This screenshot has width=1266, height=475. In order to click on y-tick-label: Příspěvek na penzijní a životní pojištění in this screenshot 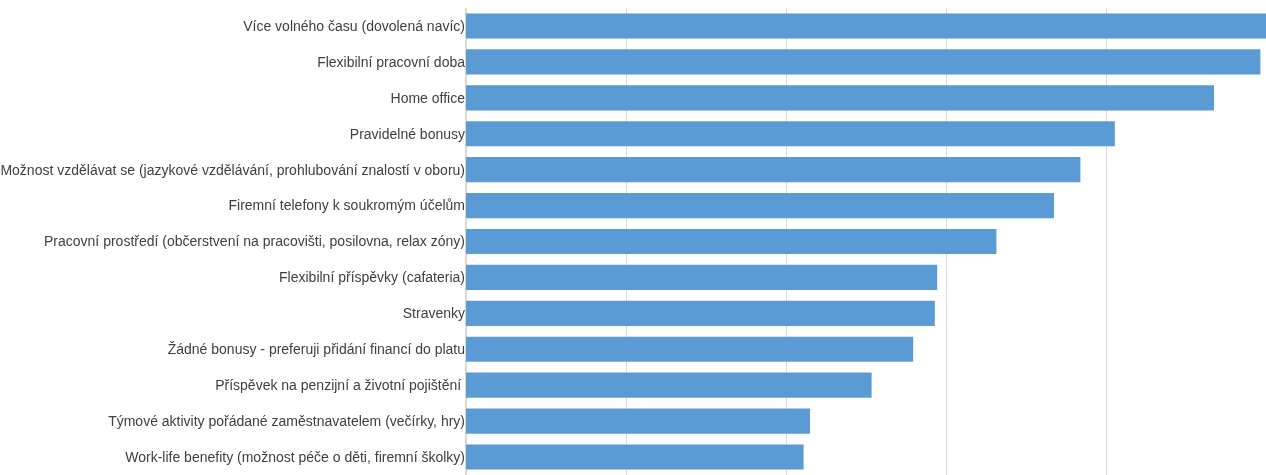, I will do `click(340, 385)`.